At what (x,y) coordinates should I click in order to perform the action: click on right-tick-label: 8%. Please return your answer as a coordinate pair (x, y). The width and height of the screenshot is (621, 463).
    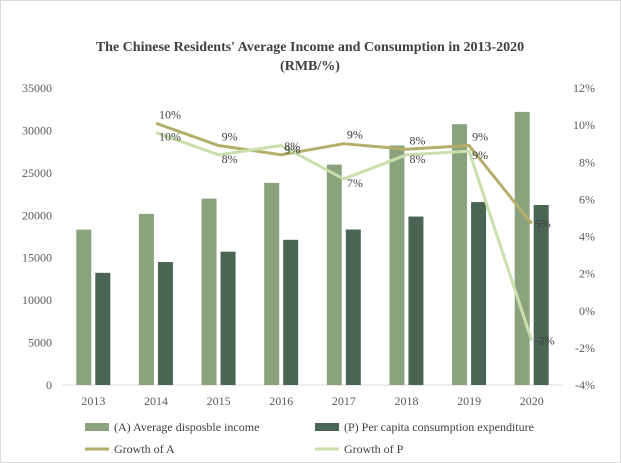
    Looking at the image, I should click on (587, 162).